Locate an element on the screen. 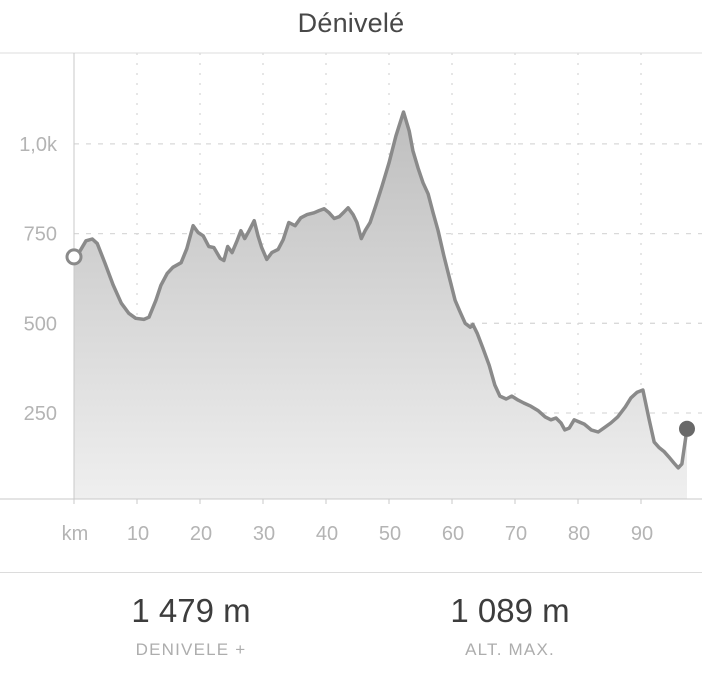 The image size is (702, 685). stat-alt-max: 1 089 m ALT. MAX. is located at coordinates (509, 625).